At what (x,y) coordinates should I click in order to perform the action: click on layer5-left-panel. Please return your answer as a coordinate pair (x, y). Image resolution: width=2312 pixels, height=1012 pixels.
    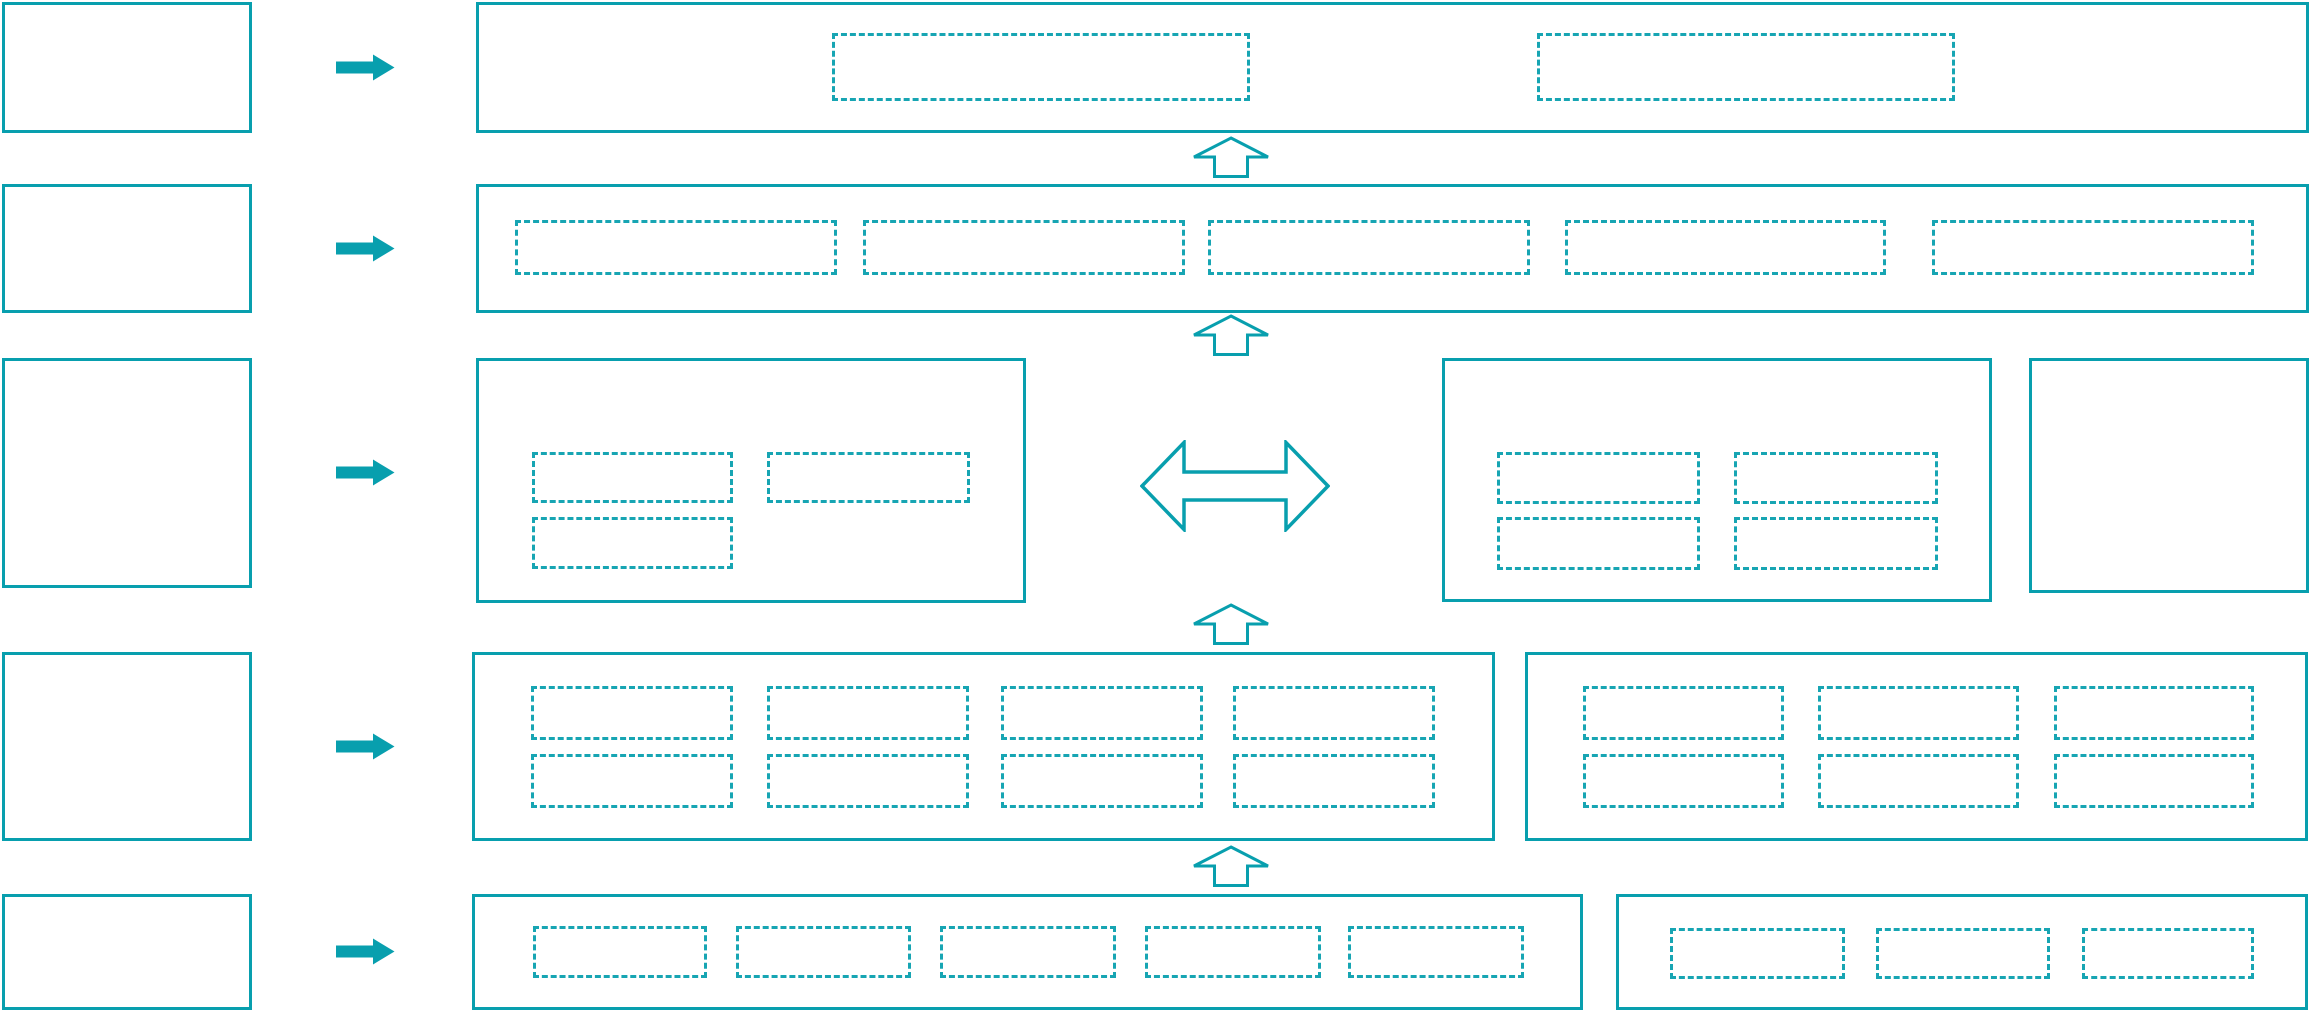
    Looking at the image, I should click on (1027, 952).